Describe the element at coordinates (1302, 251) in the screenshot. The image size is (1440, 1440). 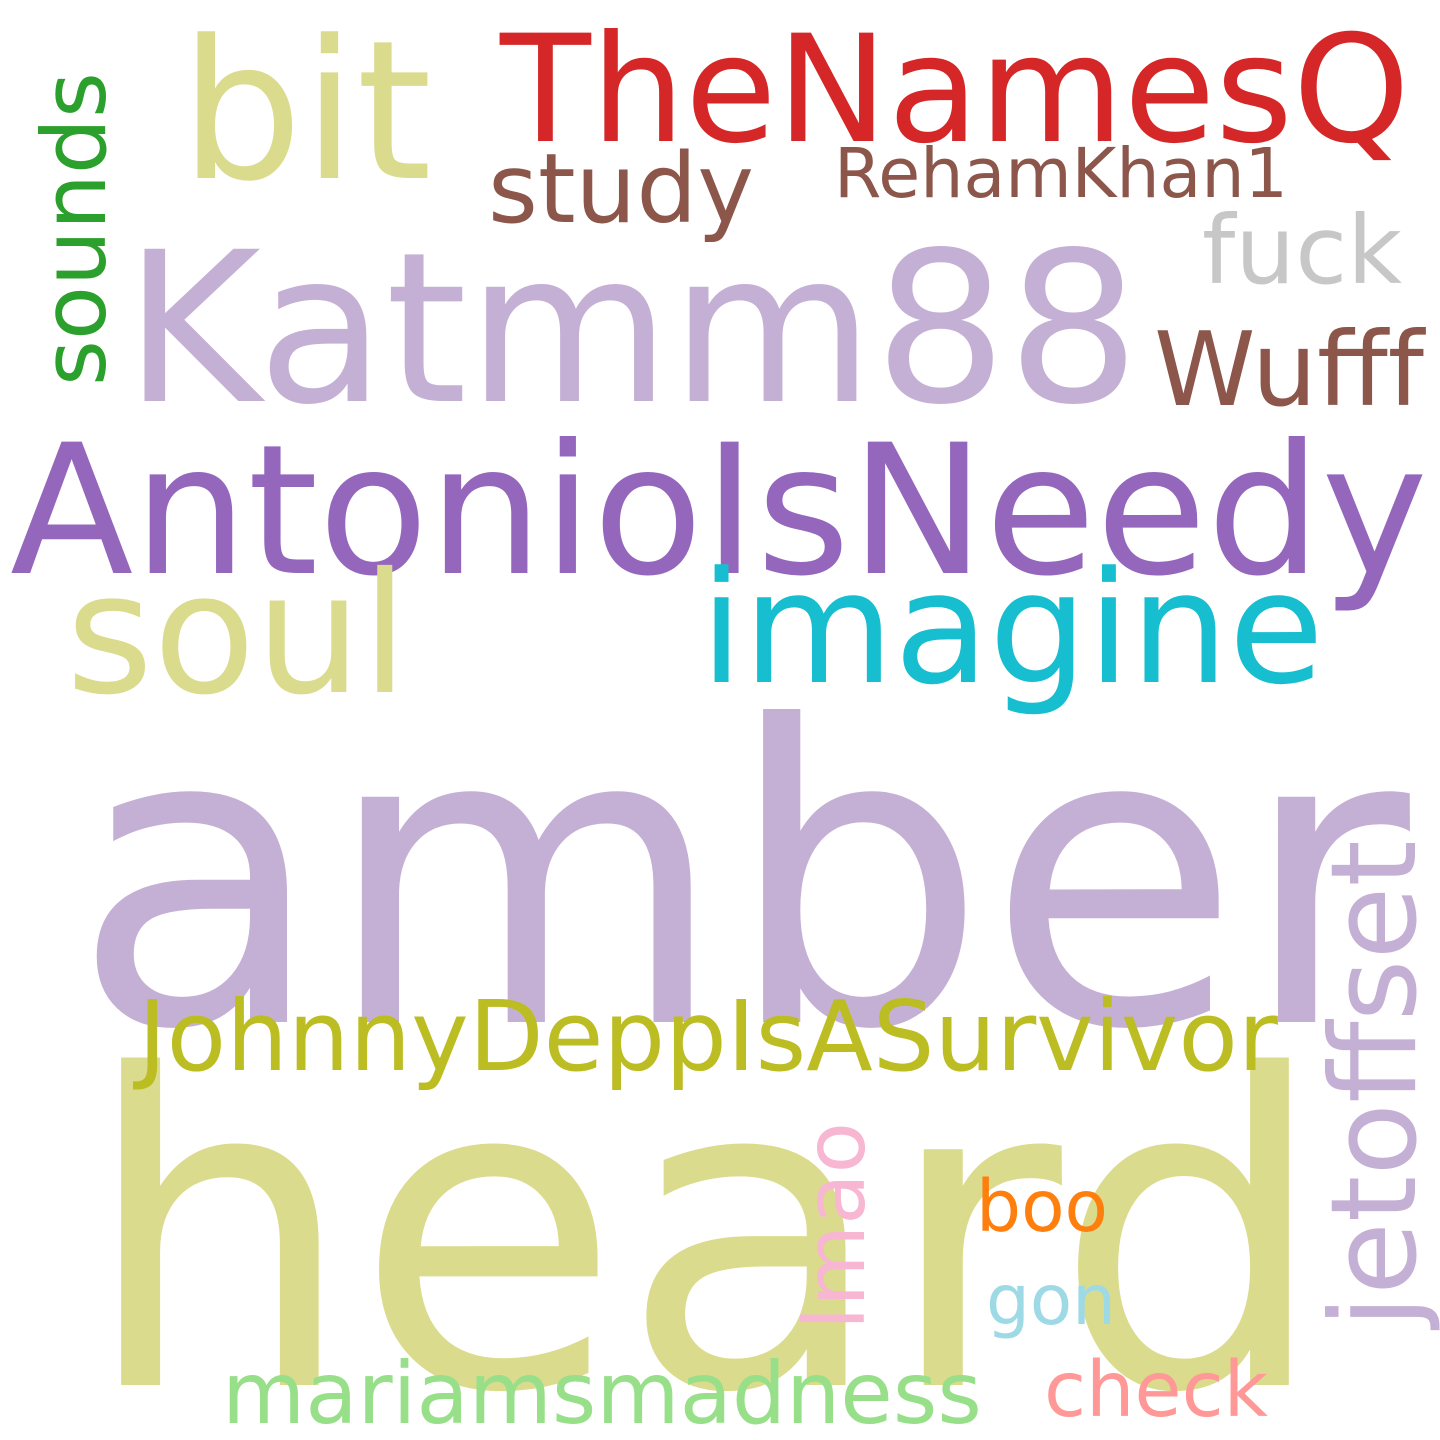
I see `word-fuck: fuck` at that location.